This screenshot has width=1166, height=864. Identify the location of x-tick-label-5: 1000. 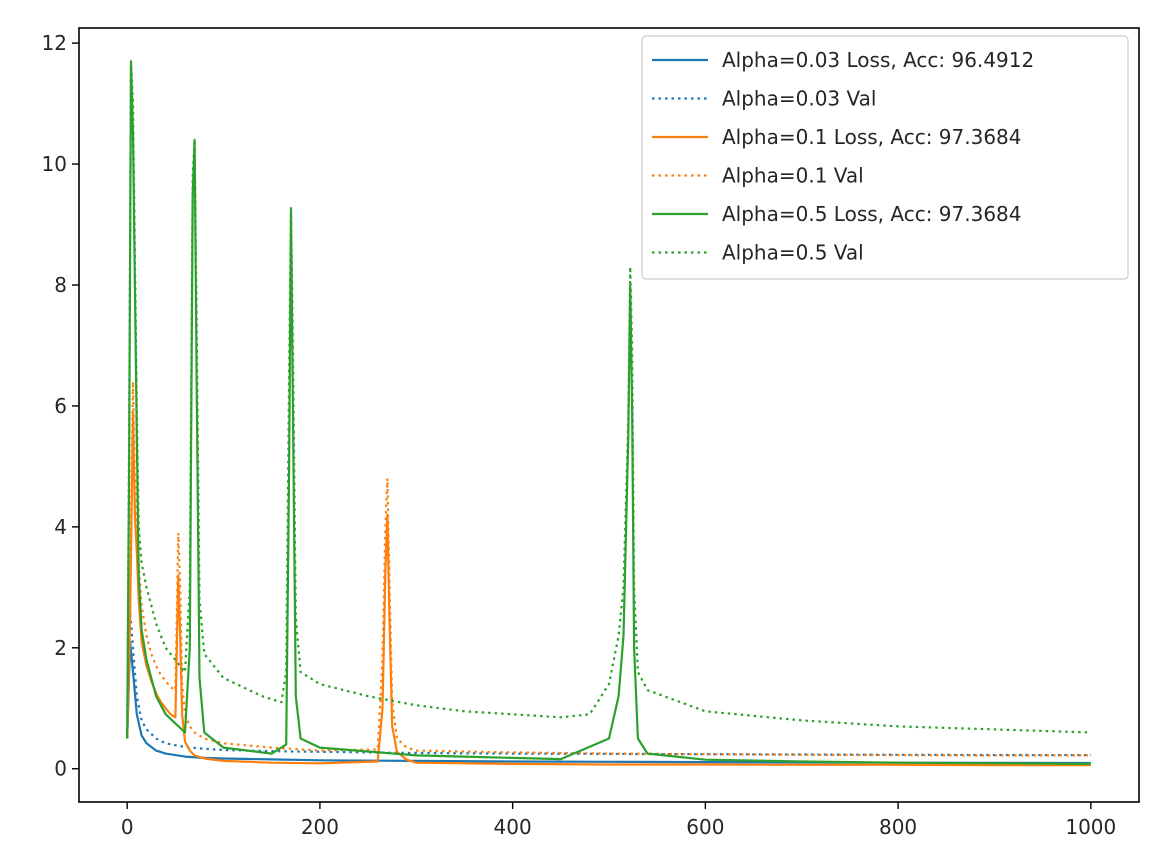
(1090, 827).